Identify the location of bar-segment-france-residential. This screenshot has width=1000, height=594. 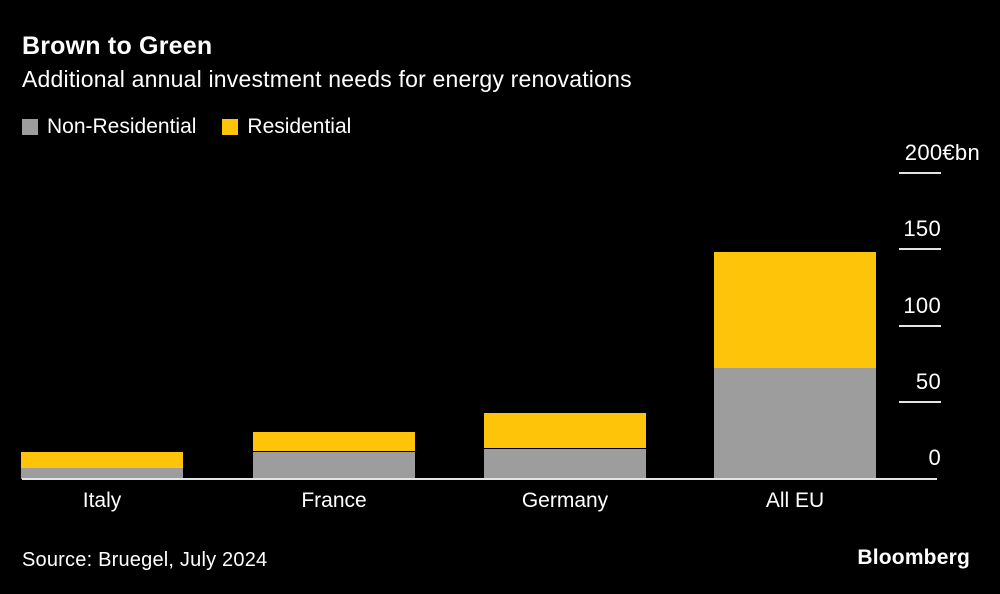
(334, 441).